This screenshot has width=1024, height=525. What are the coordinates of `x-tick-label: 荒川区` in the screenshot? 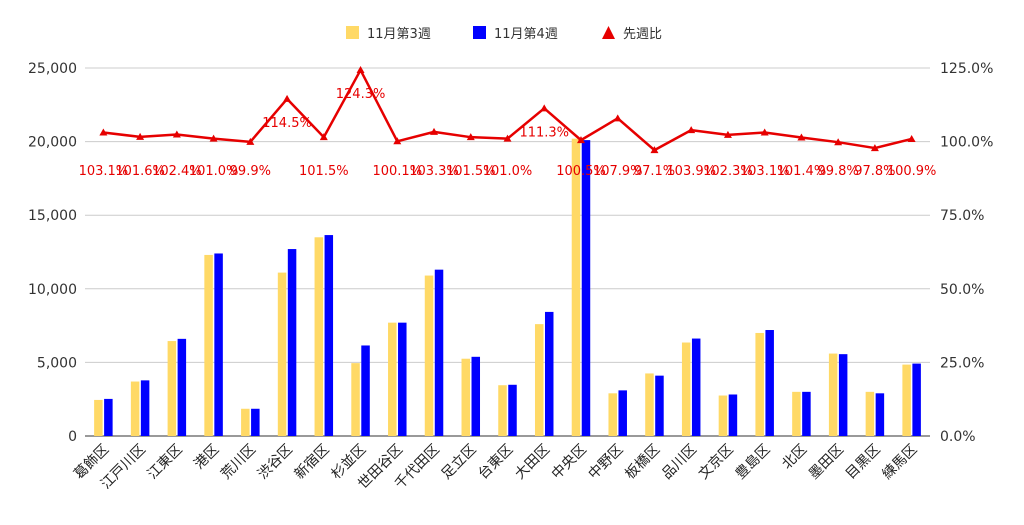 It's located at (238, 462).